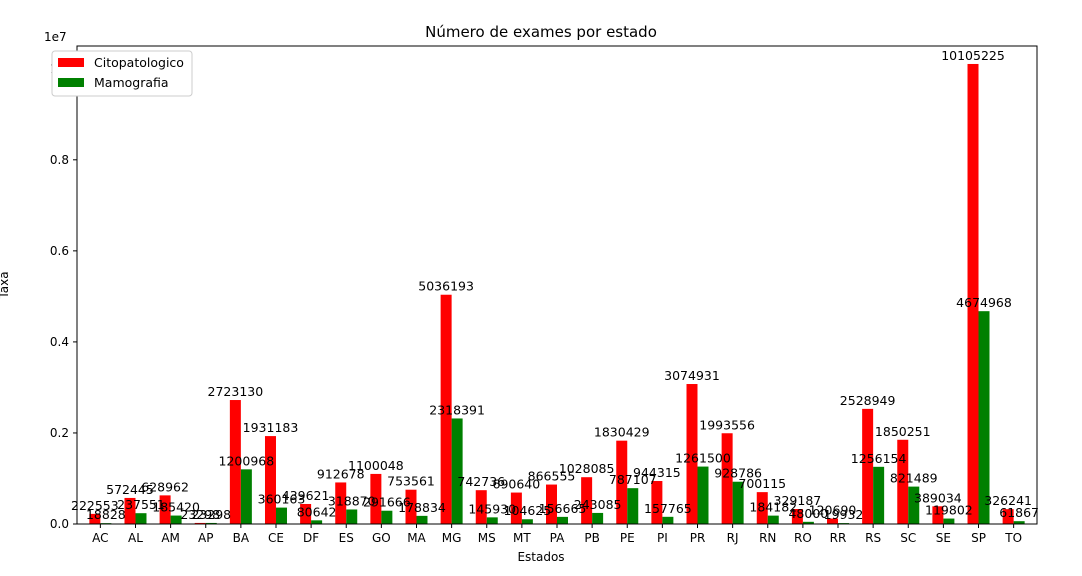  I want to click on bar-mamografia-ma, so click(422, 519).